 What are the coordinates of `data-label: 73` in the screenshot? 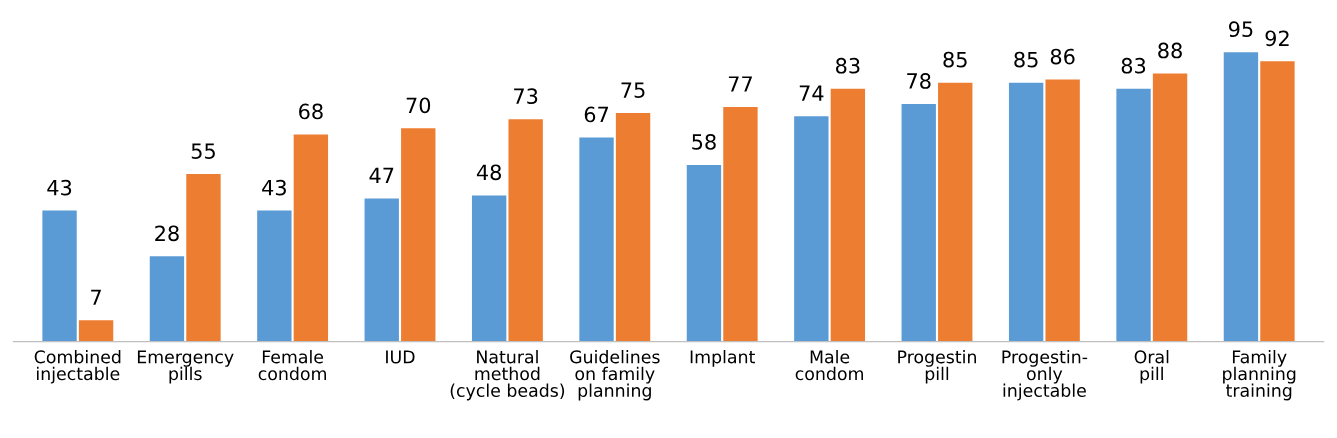 It's located at (526, 96).